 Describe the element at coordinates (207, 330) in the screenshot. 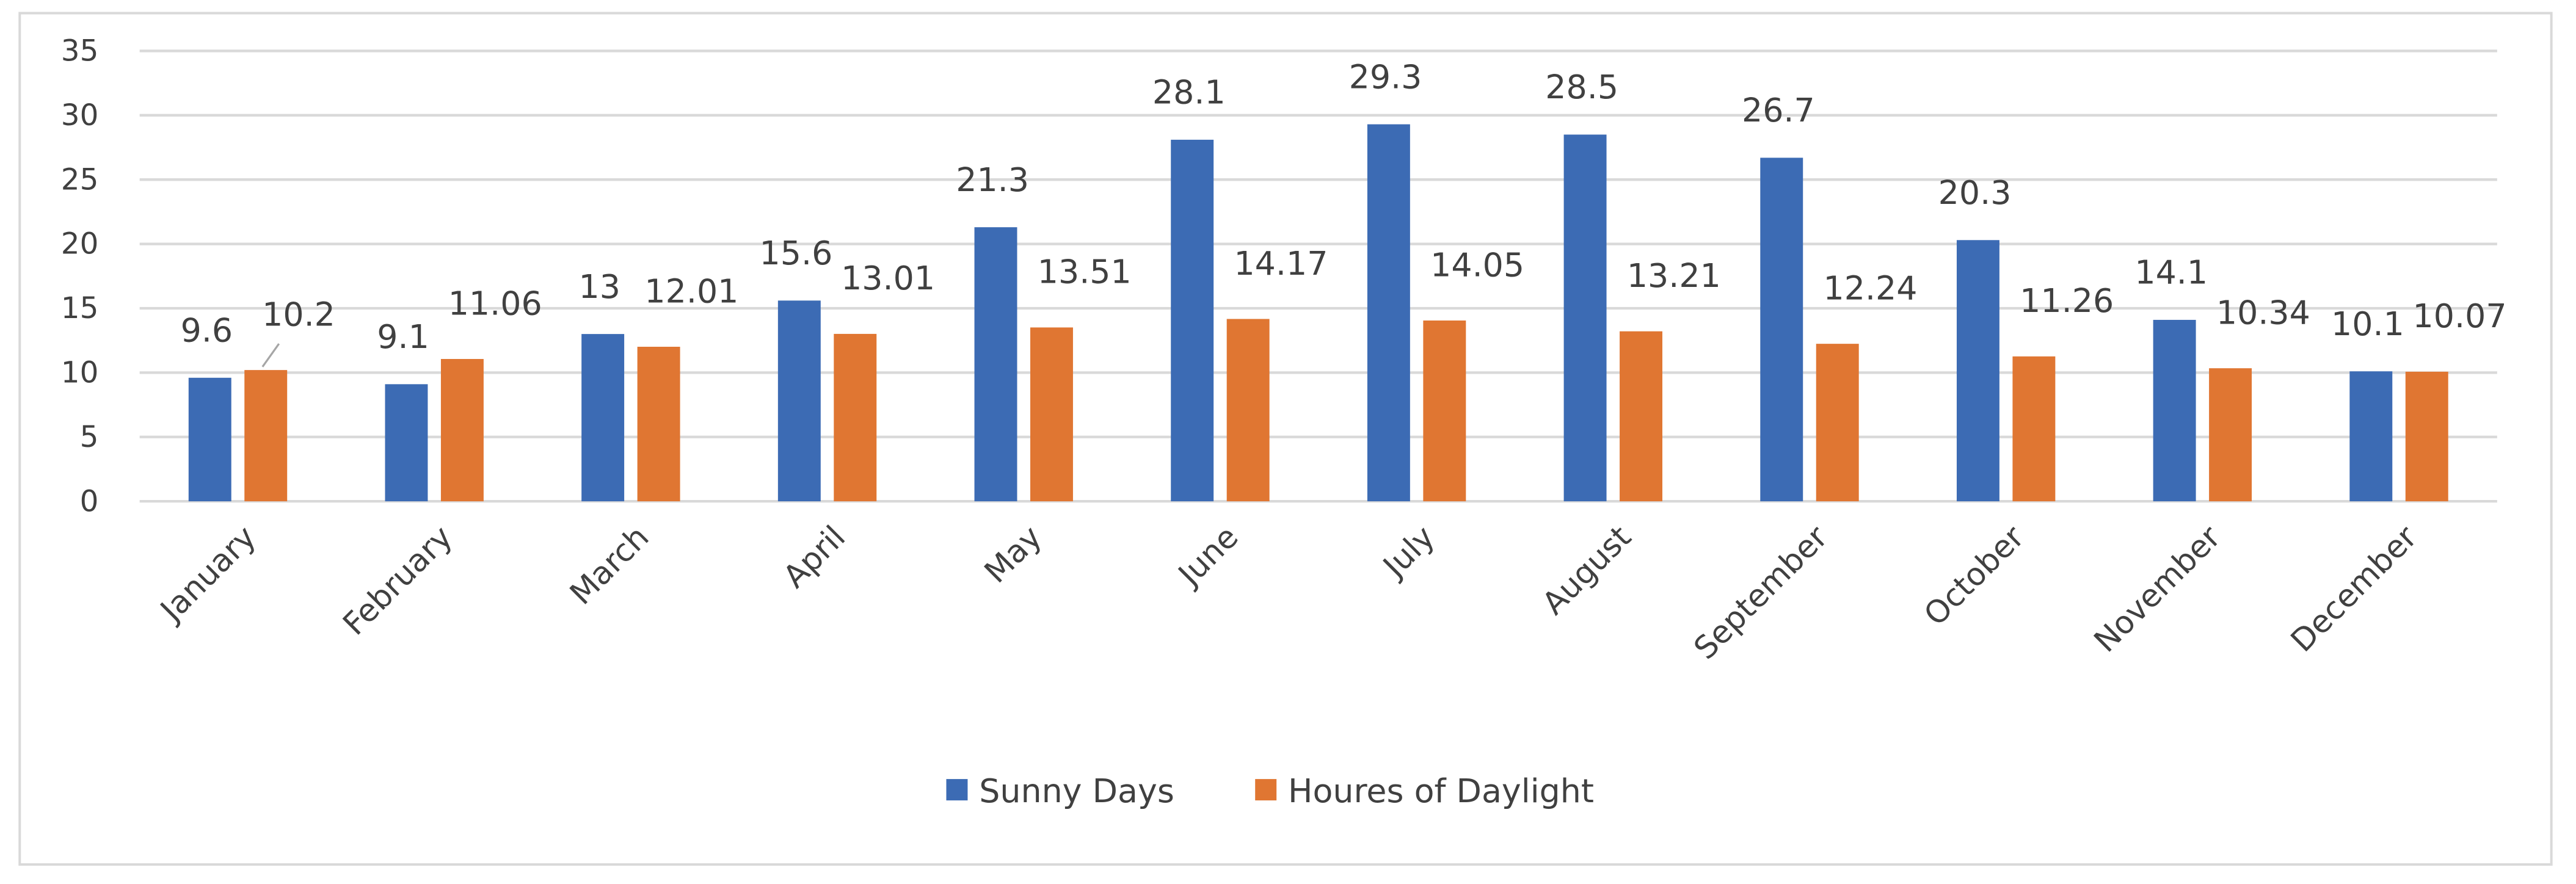

I see `data-label: 9.6` at that location.